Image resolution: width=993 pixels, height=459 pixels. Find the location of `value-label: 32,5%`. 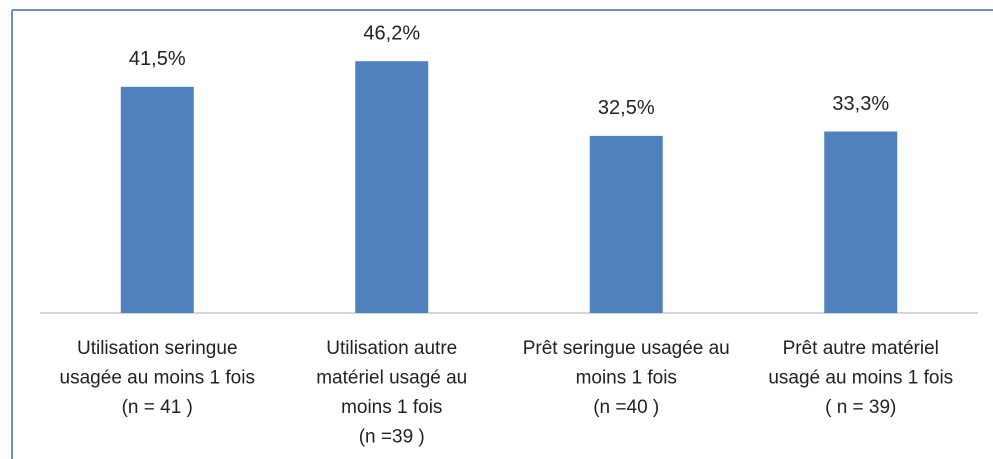

value-label: 32,5% is located at coordinates (626, 108).